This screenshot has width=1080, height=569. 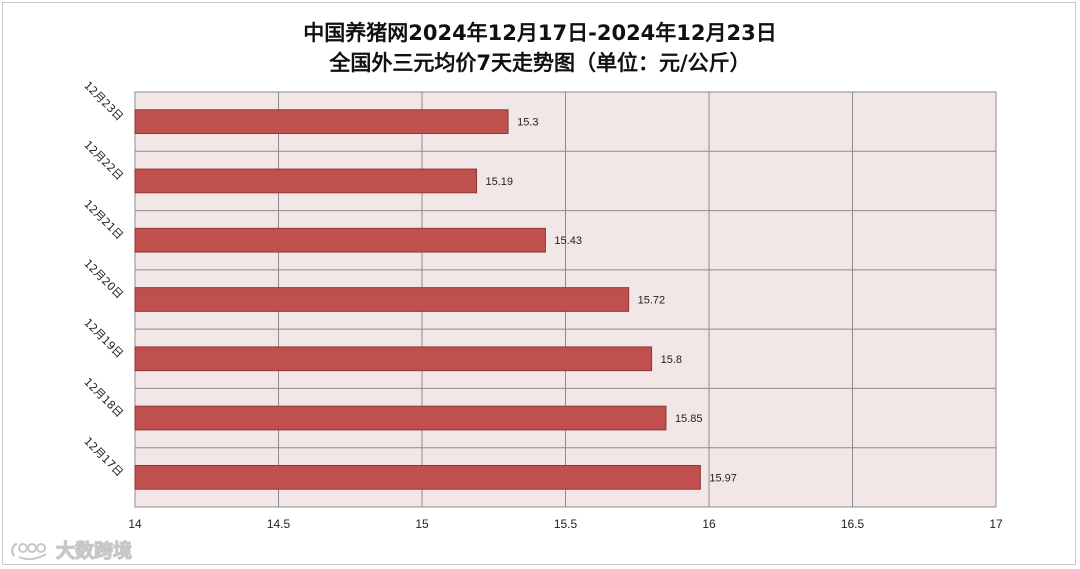 What do you see at coordinates (500, 182) in the screenshot?
I see `value-label: 15.19` at bounding box center [500, 182].